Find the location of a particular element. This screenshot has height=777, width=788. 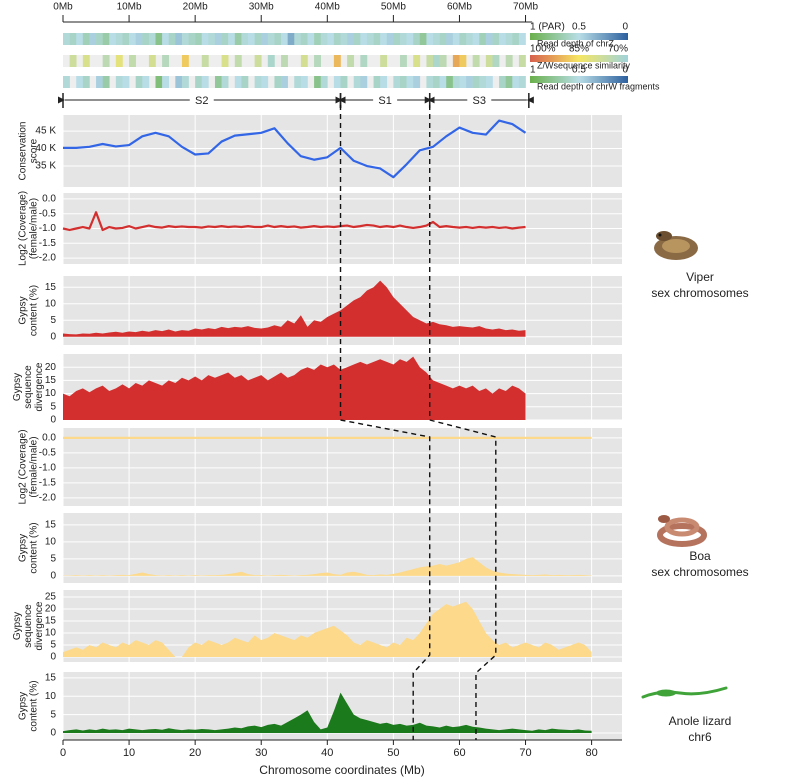

x-tick-label: 70 is located at coordinates (525, 753).